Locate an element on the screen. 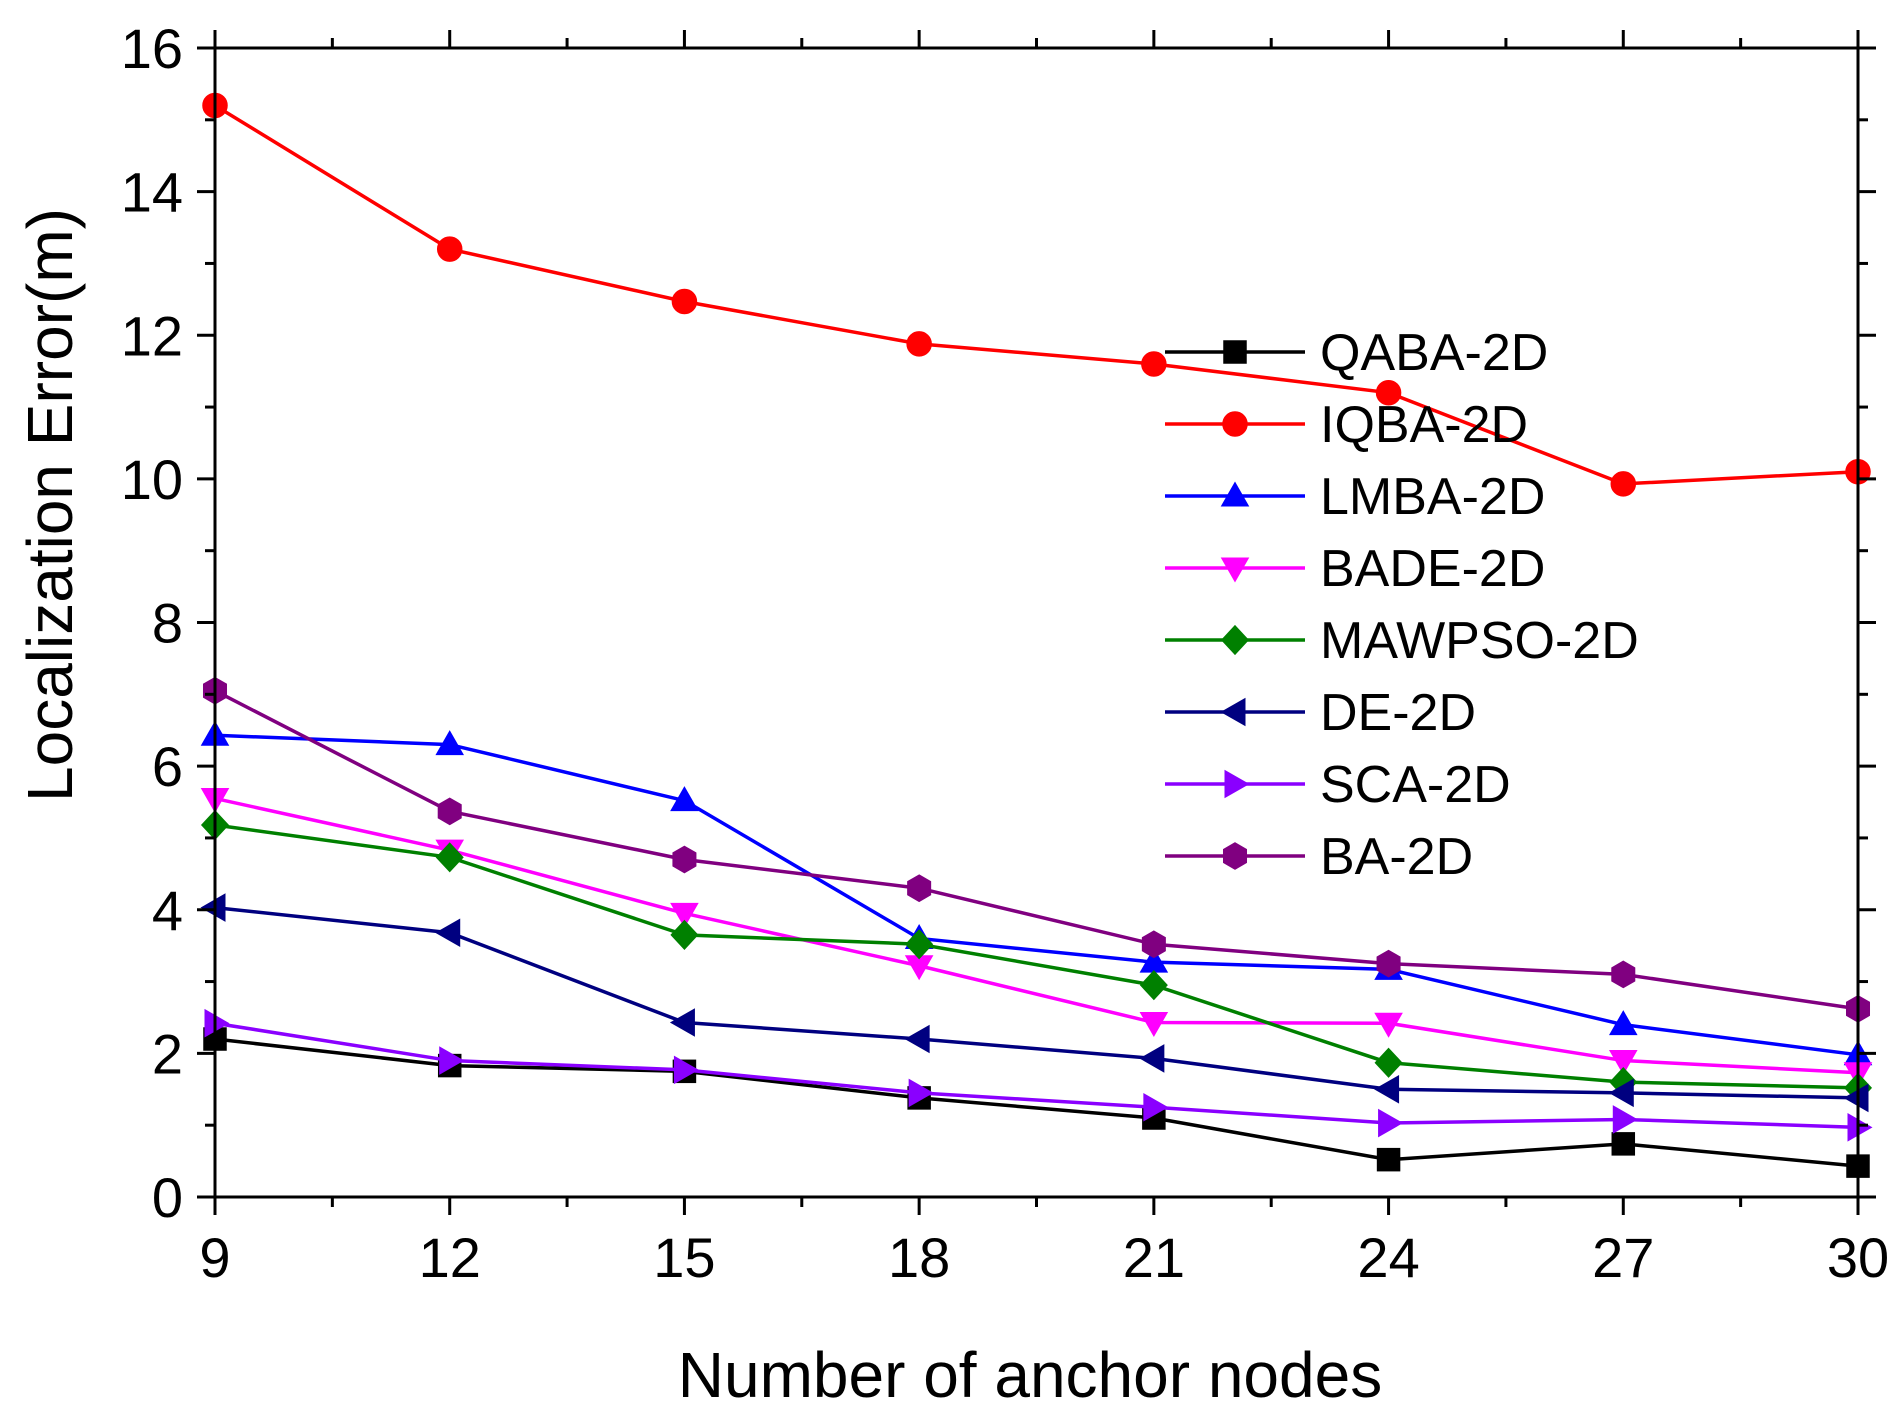 The image size is (1902, 1415). legend-item: QABA-2D is located at coordinates (1356, 353).